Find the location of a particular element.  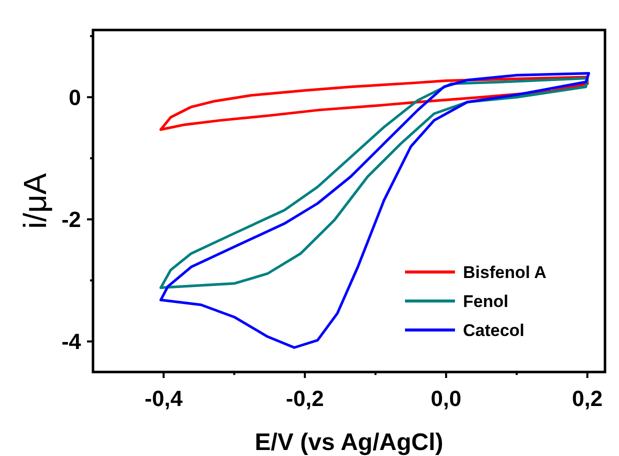

legend-label: Catecol is located at coordinates (493, 330).